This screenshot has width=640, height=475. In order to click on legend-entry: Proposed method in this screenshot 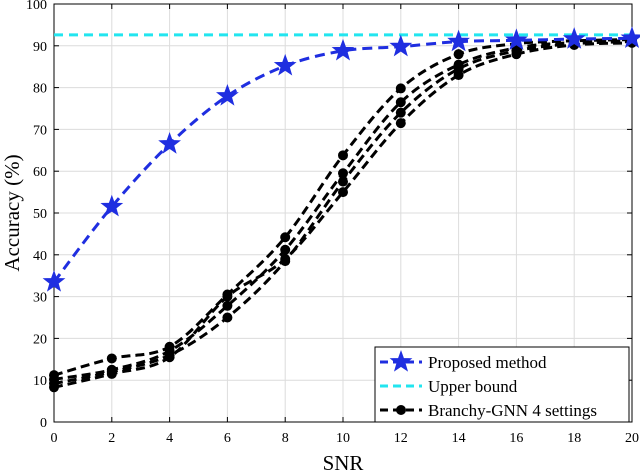, I will do `click(463, 361)`.